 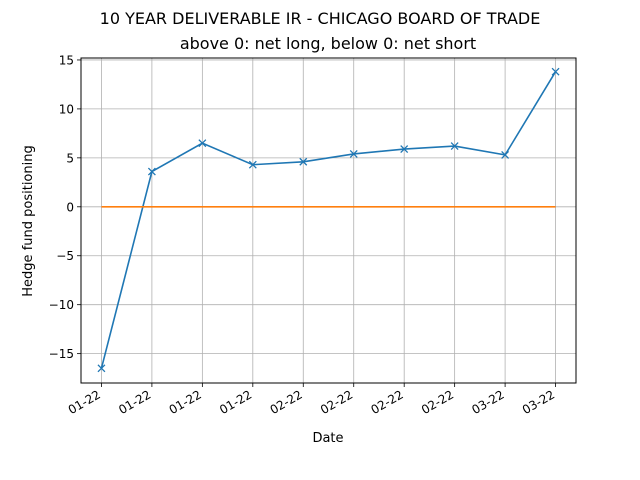 What do you see at coordinates (28, 220) in the screenshot?
I see `y-axis-label: Hedge fund positioning` at bounding box center [28, 220].